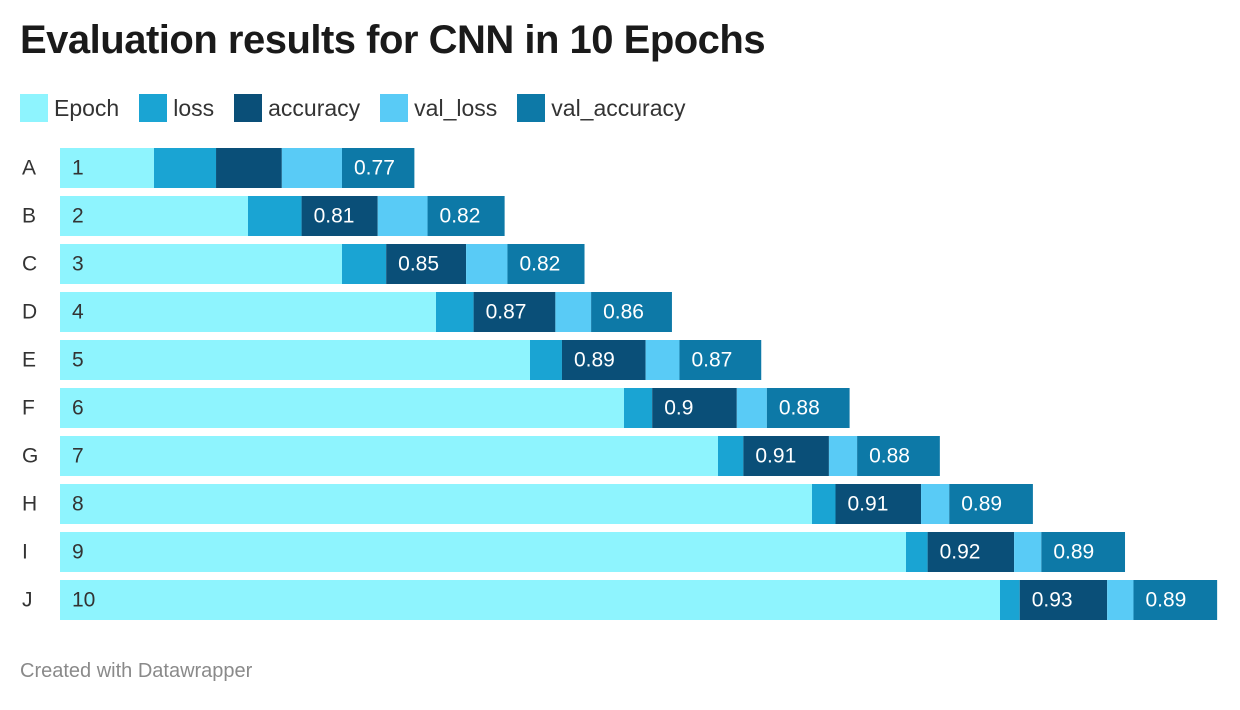 The width and height of the screenshot is (1240, 710). Describe the element at coordinates (78, 552) in the screenshot. I see `data-label: 9` at that location.